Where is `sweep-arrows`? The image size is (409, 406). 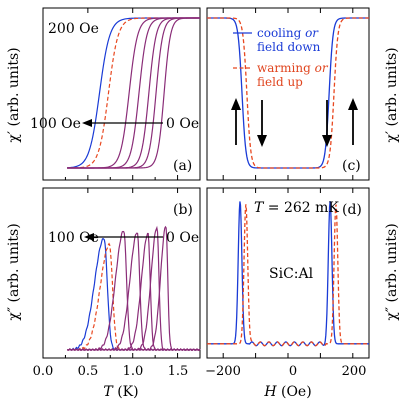 sweep-arrows is located at coordinates (294, 122).